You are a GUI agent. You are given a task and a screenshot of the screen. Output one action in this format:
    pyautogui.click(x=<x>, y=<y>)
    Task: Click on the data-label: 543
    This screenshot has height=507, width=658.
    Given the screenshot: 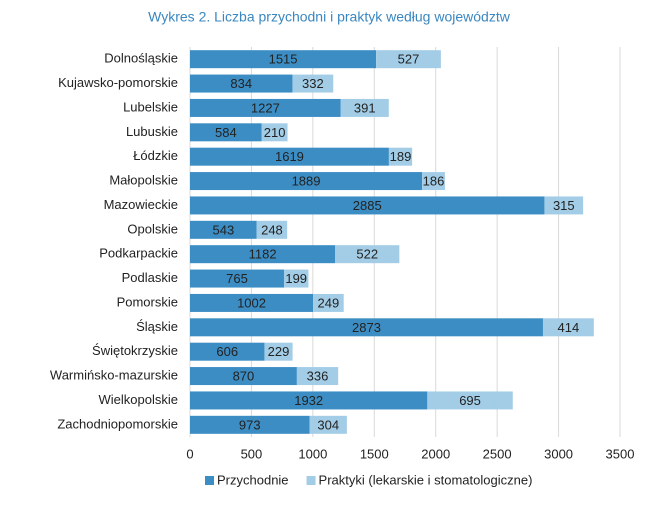 What is the action you would take?
    pyautogui.click(x=224, y=229)
    